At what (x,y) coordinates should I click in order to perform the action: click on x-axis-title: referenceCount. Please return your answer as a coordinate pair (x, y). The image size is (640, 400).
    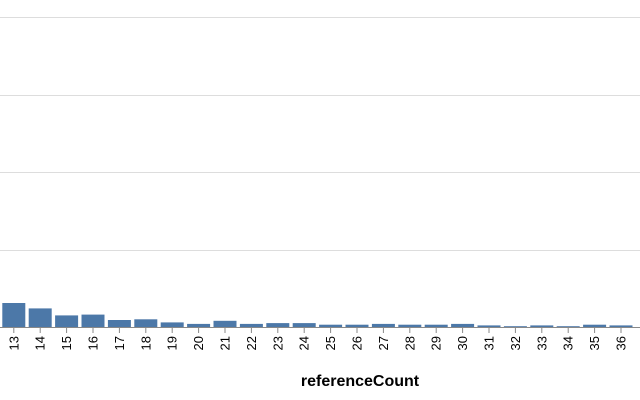
    Looking at the image, I should click on (360, 381).